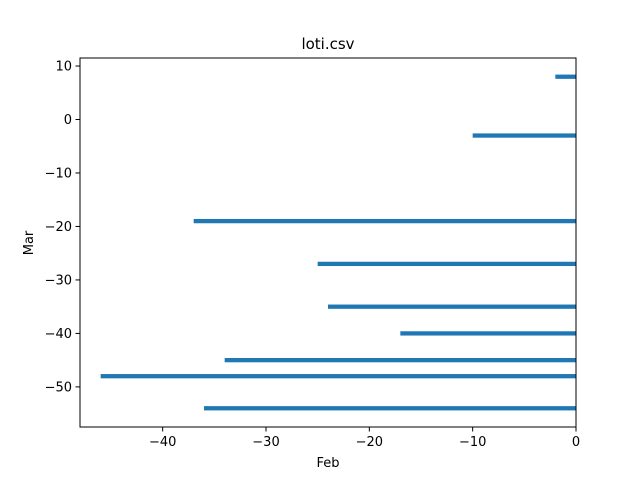 The height and width of the screenshot is (480, 640). I want to click on x-tick-label: −10, so click(472, 442).